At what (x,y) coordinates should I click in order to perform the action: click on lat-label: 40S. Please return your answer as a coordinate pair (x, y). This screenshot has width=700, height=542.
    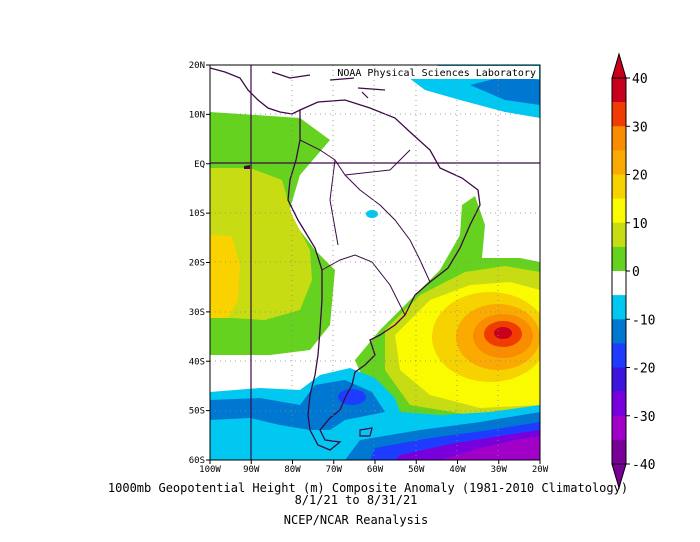
    Looking at the image, I should click on (197, 362).